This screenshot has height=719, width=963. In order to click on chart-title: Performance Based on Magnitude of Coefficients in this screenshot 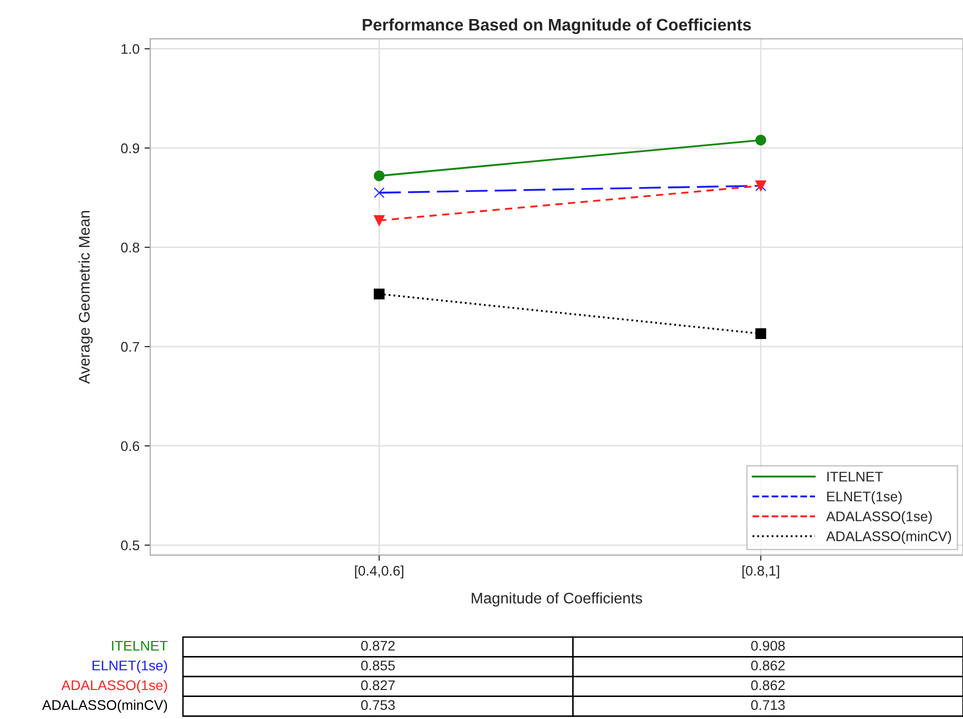, I will do `click(556, 26)`.